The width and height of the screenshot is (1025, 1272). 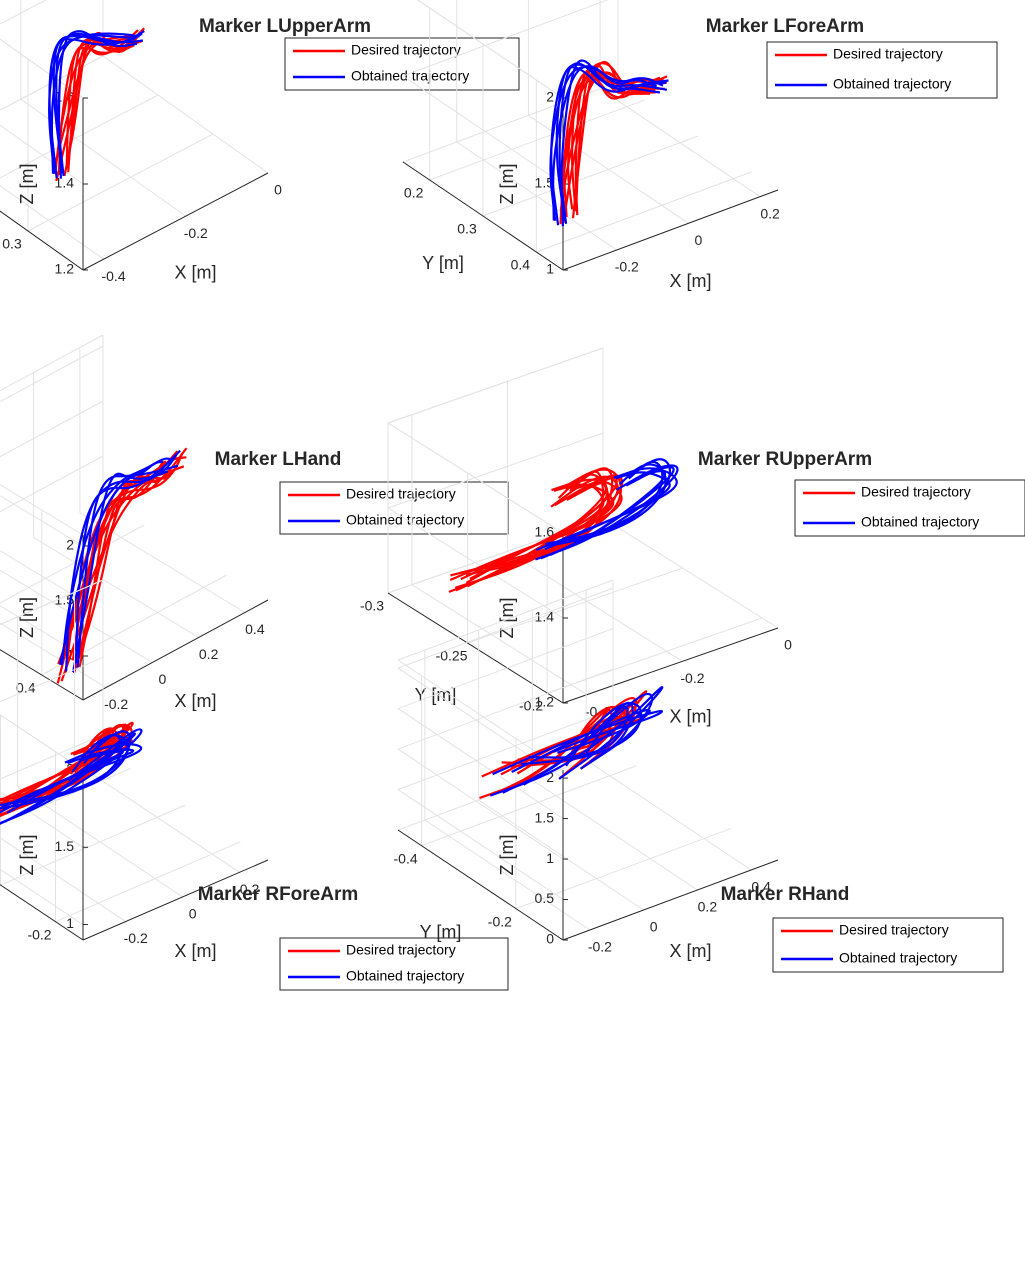 I want to click on chart-title: Marker RForeArm, so click(x=278, y=894).